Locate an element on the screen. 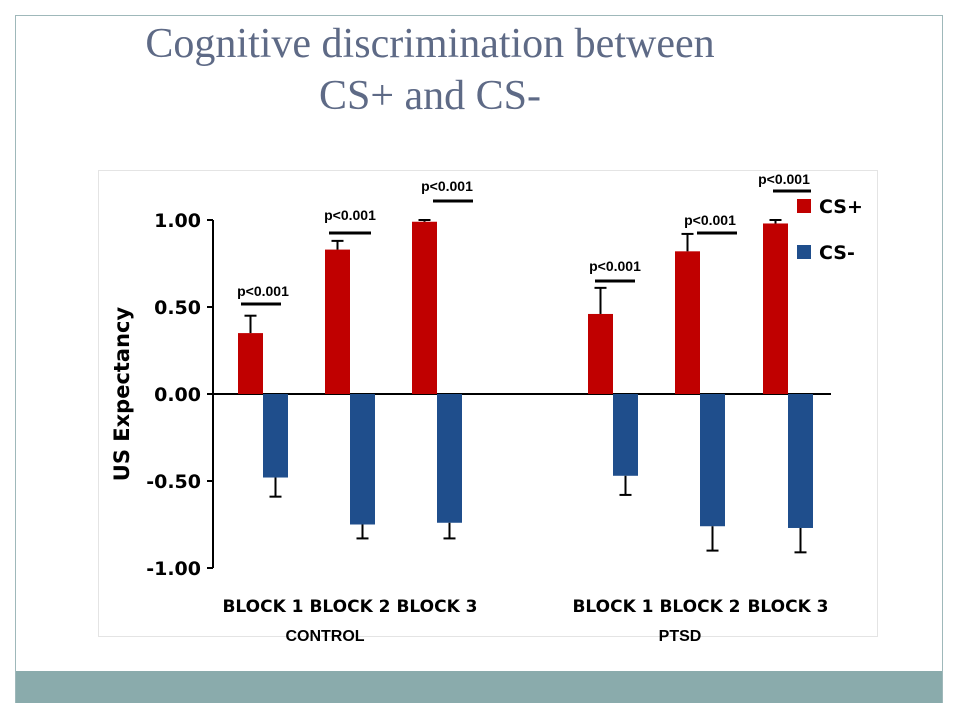 The height and width of the screenshot is (720, 960). slide-title-line-2: CS+ and CS- is located at coordinates (430, 96).